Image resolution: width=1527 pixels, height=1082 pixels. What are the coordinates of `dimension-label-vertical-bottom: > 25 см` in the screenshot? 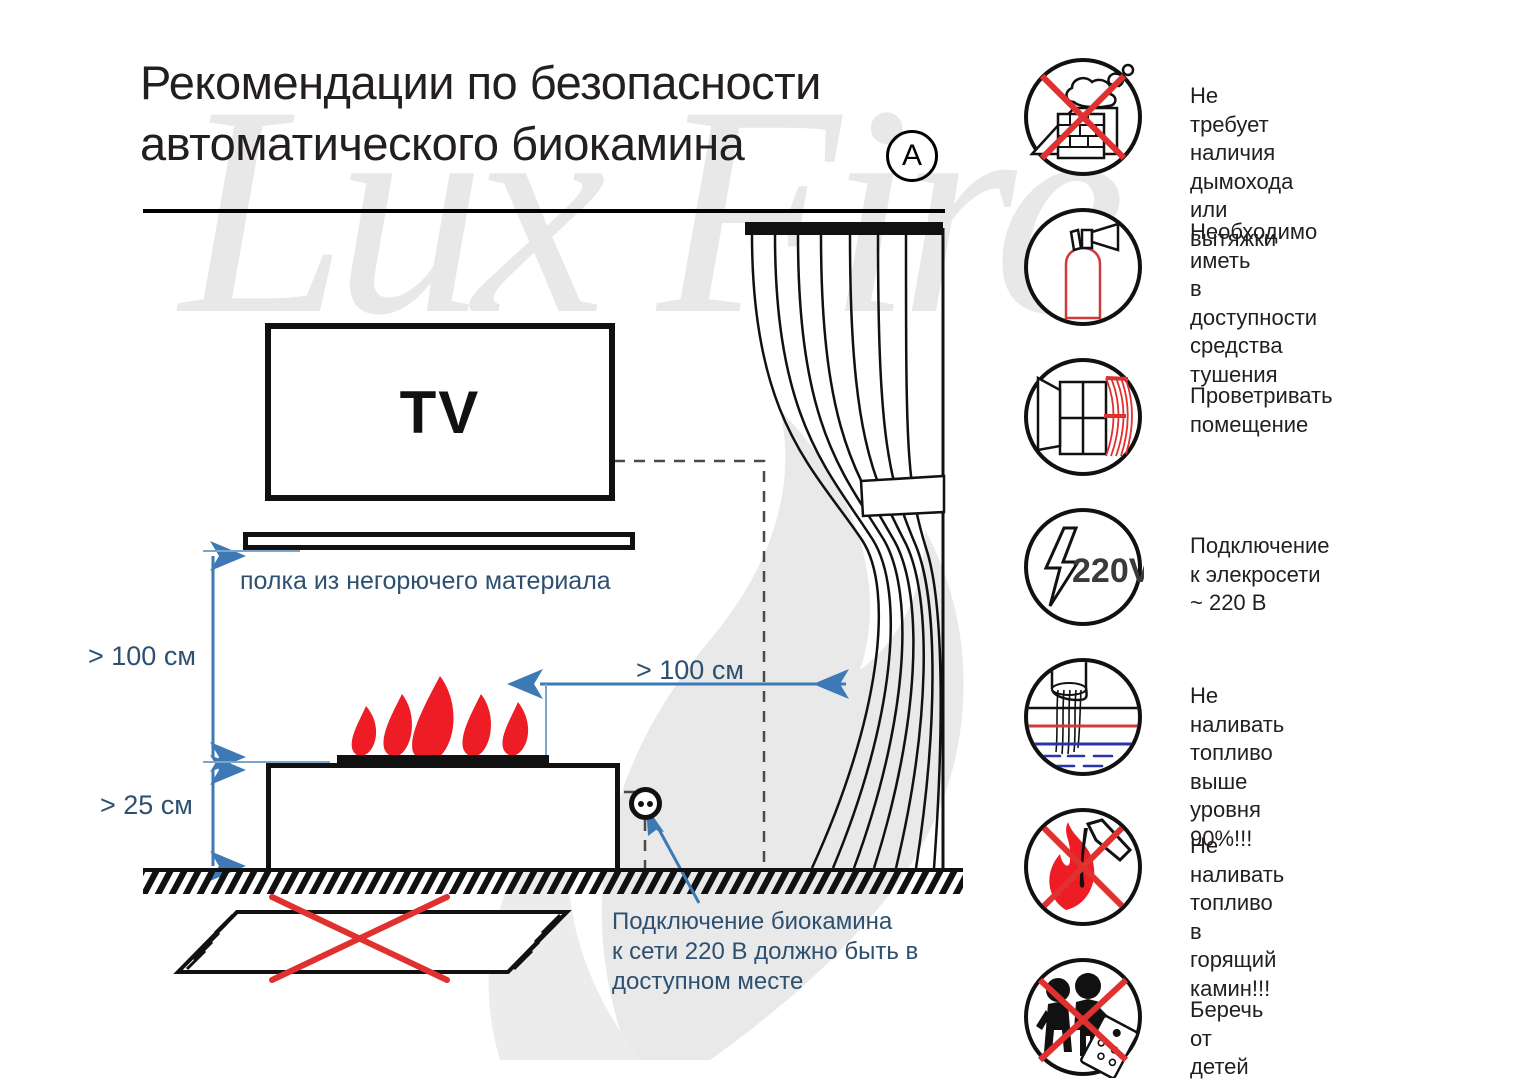 It's located at (146, 805).